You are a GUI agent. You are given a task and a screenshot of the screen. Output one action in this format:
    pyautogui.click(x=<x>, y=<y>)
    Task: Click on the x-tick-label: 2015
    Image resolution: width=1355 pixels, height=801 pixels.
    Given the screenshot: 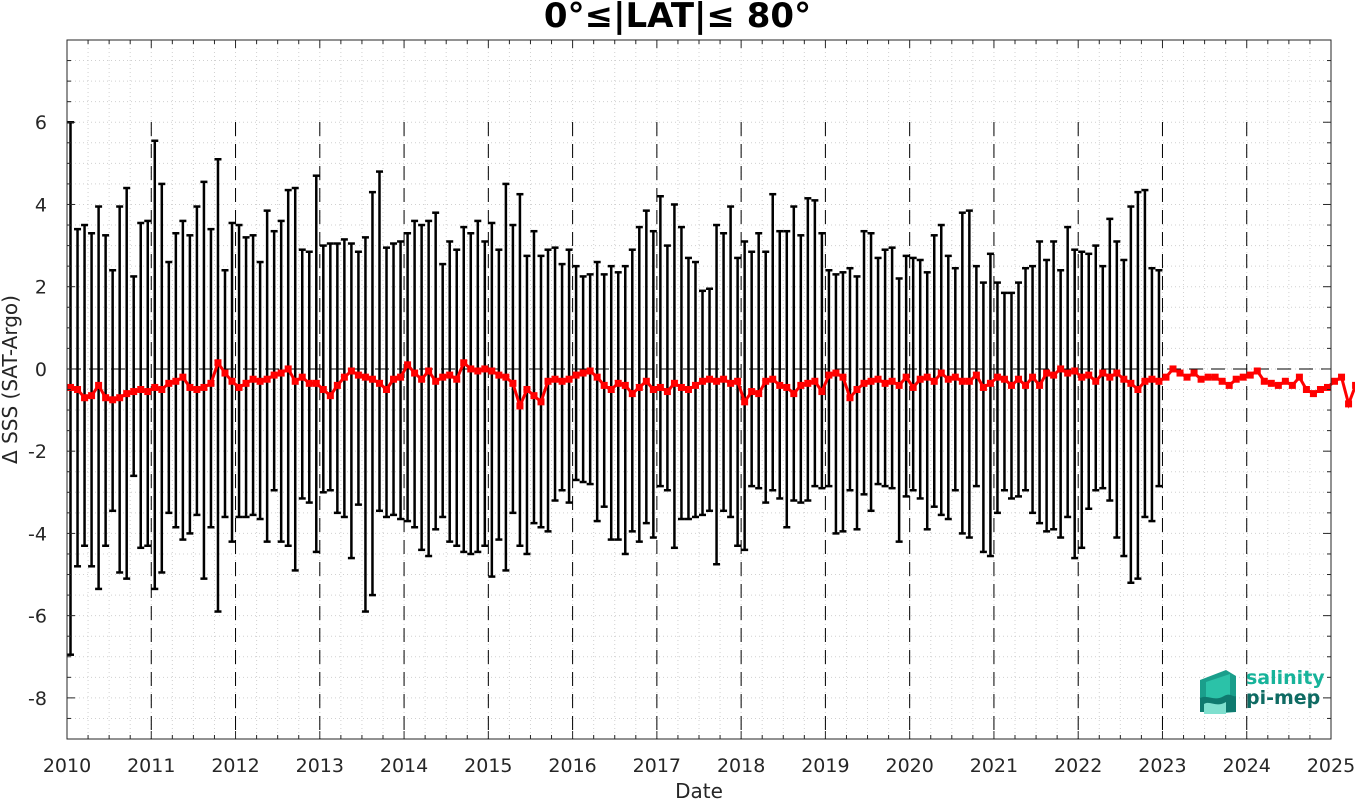 What is the action you would take?
    pyautogui.click(x=488, y=766)
    